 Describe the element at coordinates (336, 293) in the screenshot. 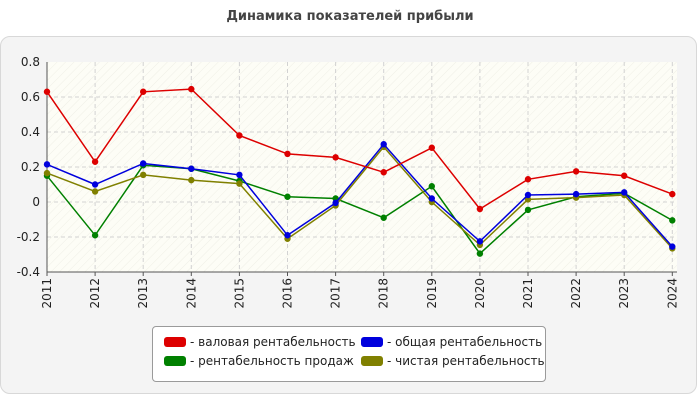

I see `x-tick-label: 2017` at that location.